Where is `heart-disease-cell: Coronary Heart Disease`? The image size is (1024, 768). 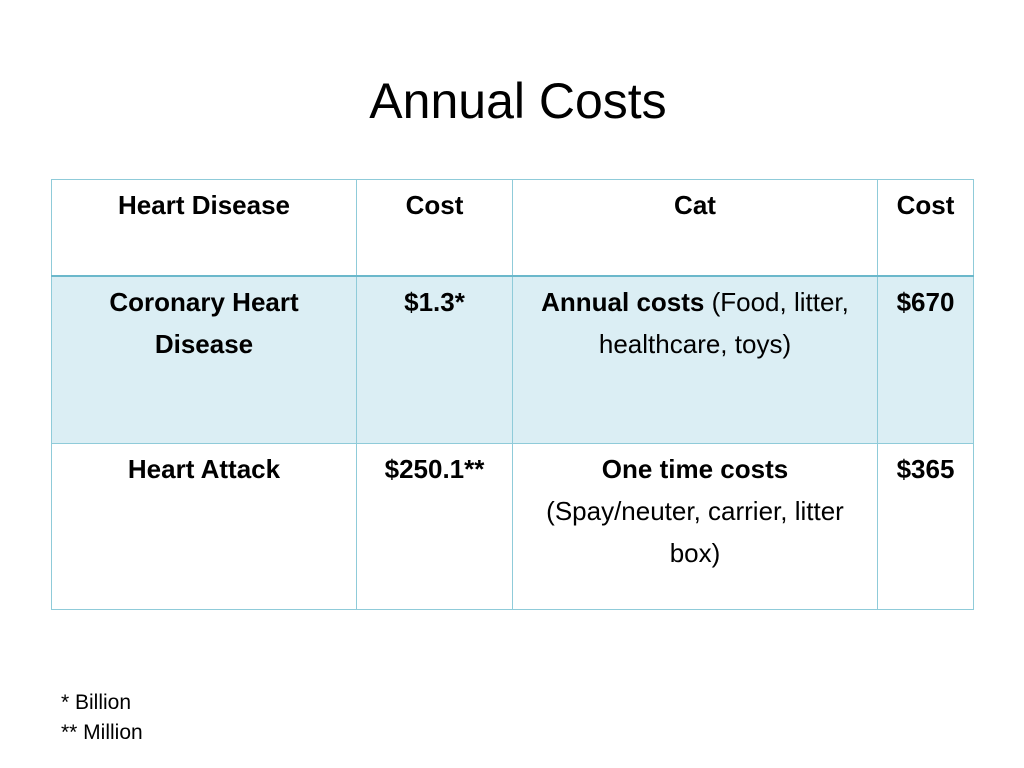
heart-disease-cell: Coronary Heart Disease is located at coordinates (204, 359).